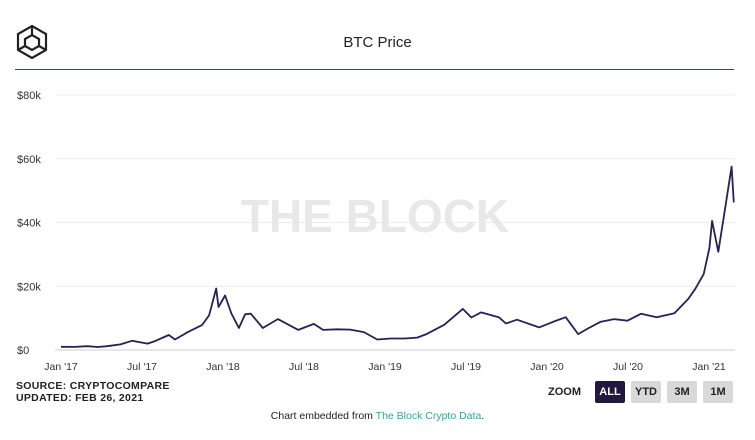  What do you see at coordinates (428, 416) in the screenshot?
I see `the-block-data-link: The Block Crypto Data` at bounding box center [428, 416].